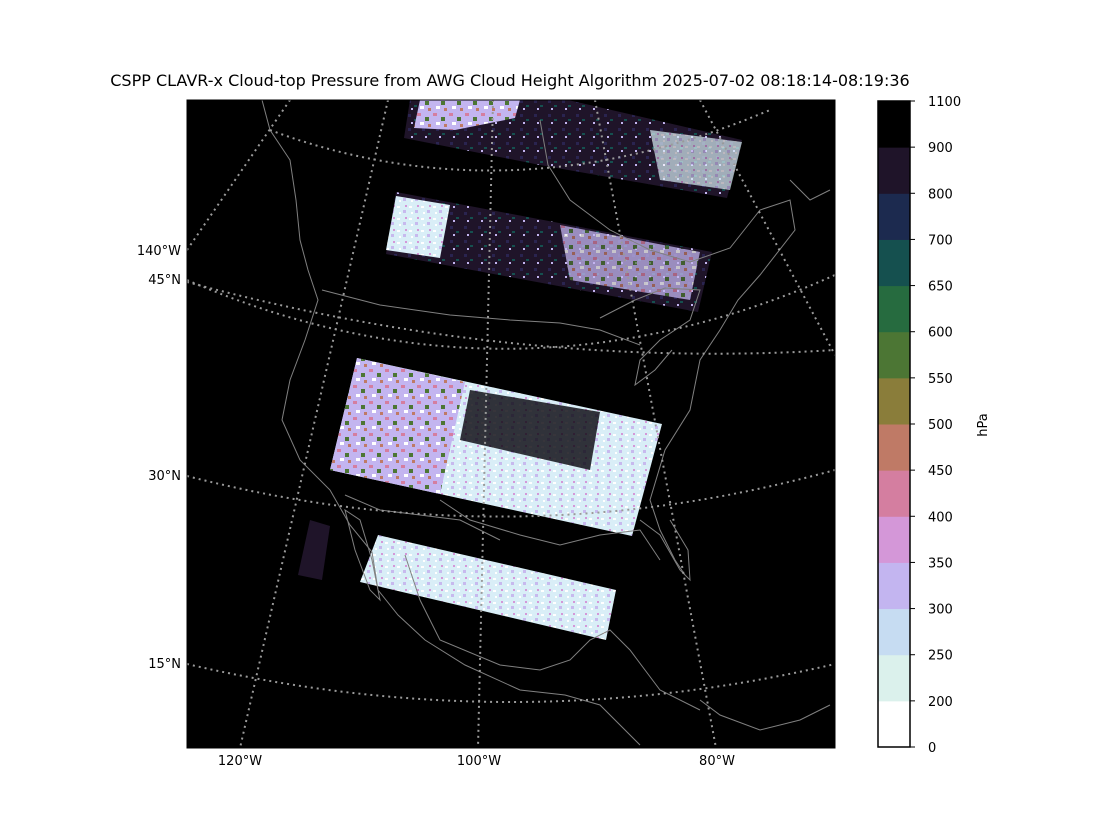 This screenshot has width=1120, height=840. I want to click on swath-central-dark, so click(530, 430).